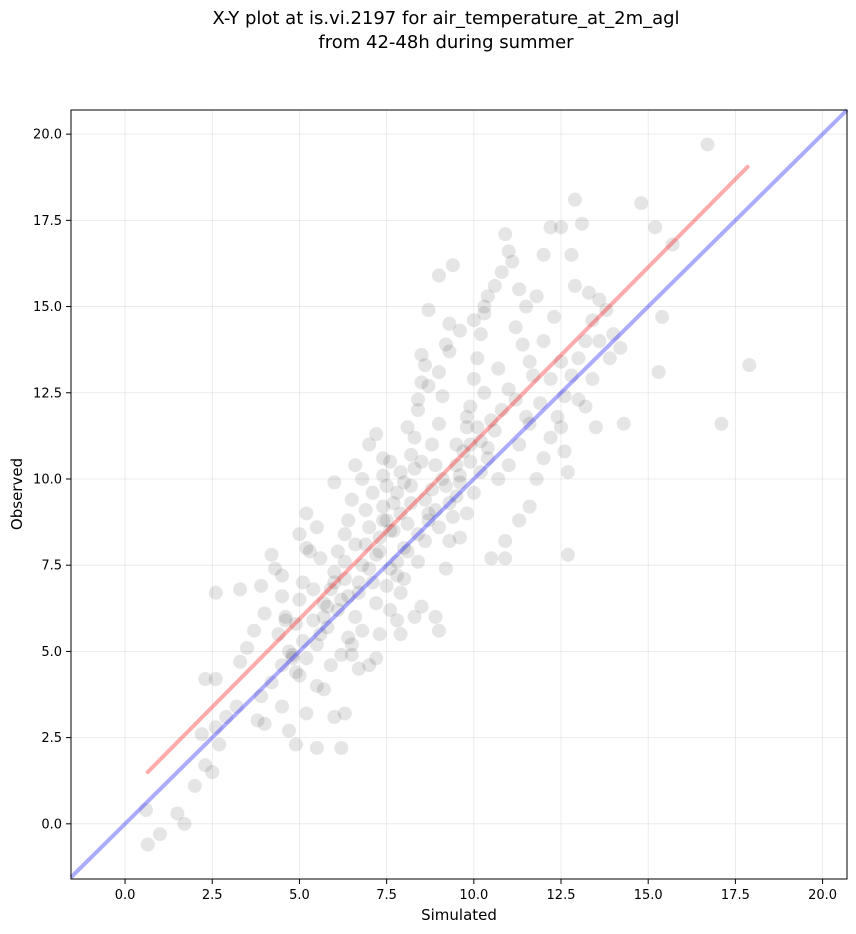  Describe the element at coordinates (212, 895) in the screenshot. I see `x-tick-label: 2.5` at that location.